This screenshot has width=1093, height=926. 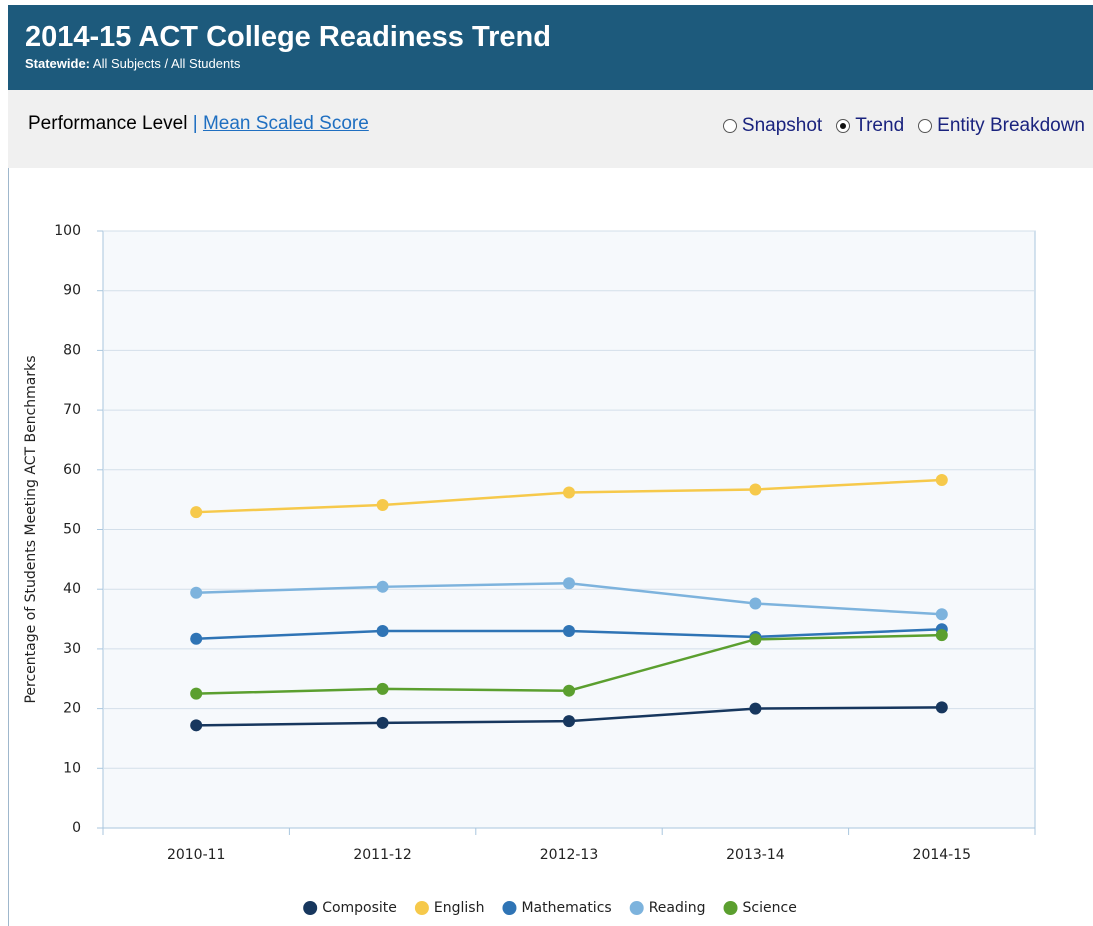 What do you see at coordinates (880, 125) in the screenshot?
I see `radio-label: Trend` at bounding box center [880, 125].